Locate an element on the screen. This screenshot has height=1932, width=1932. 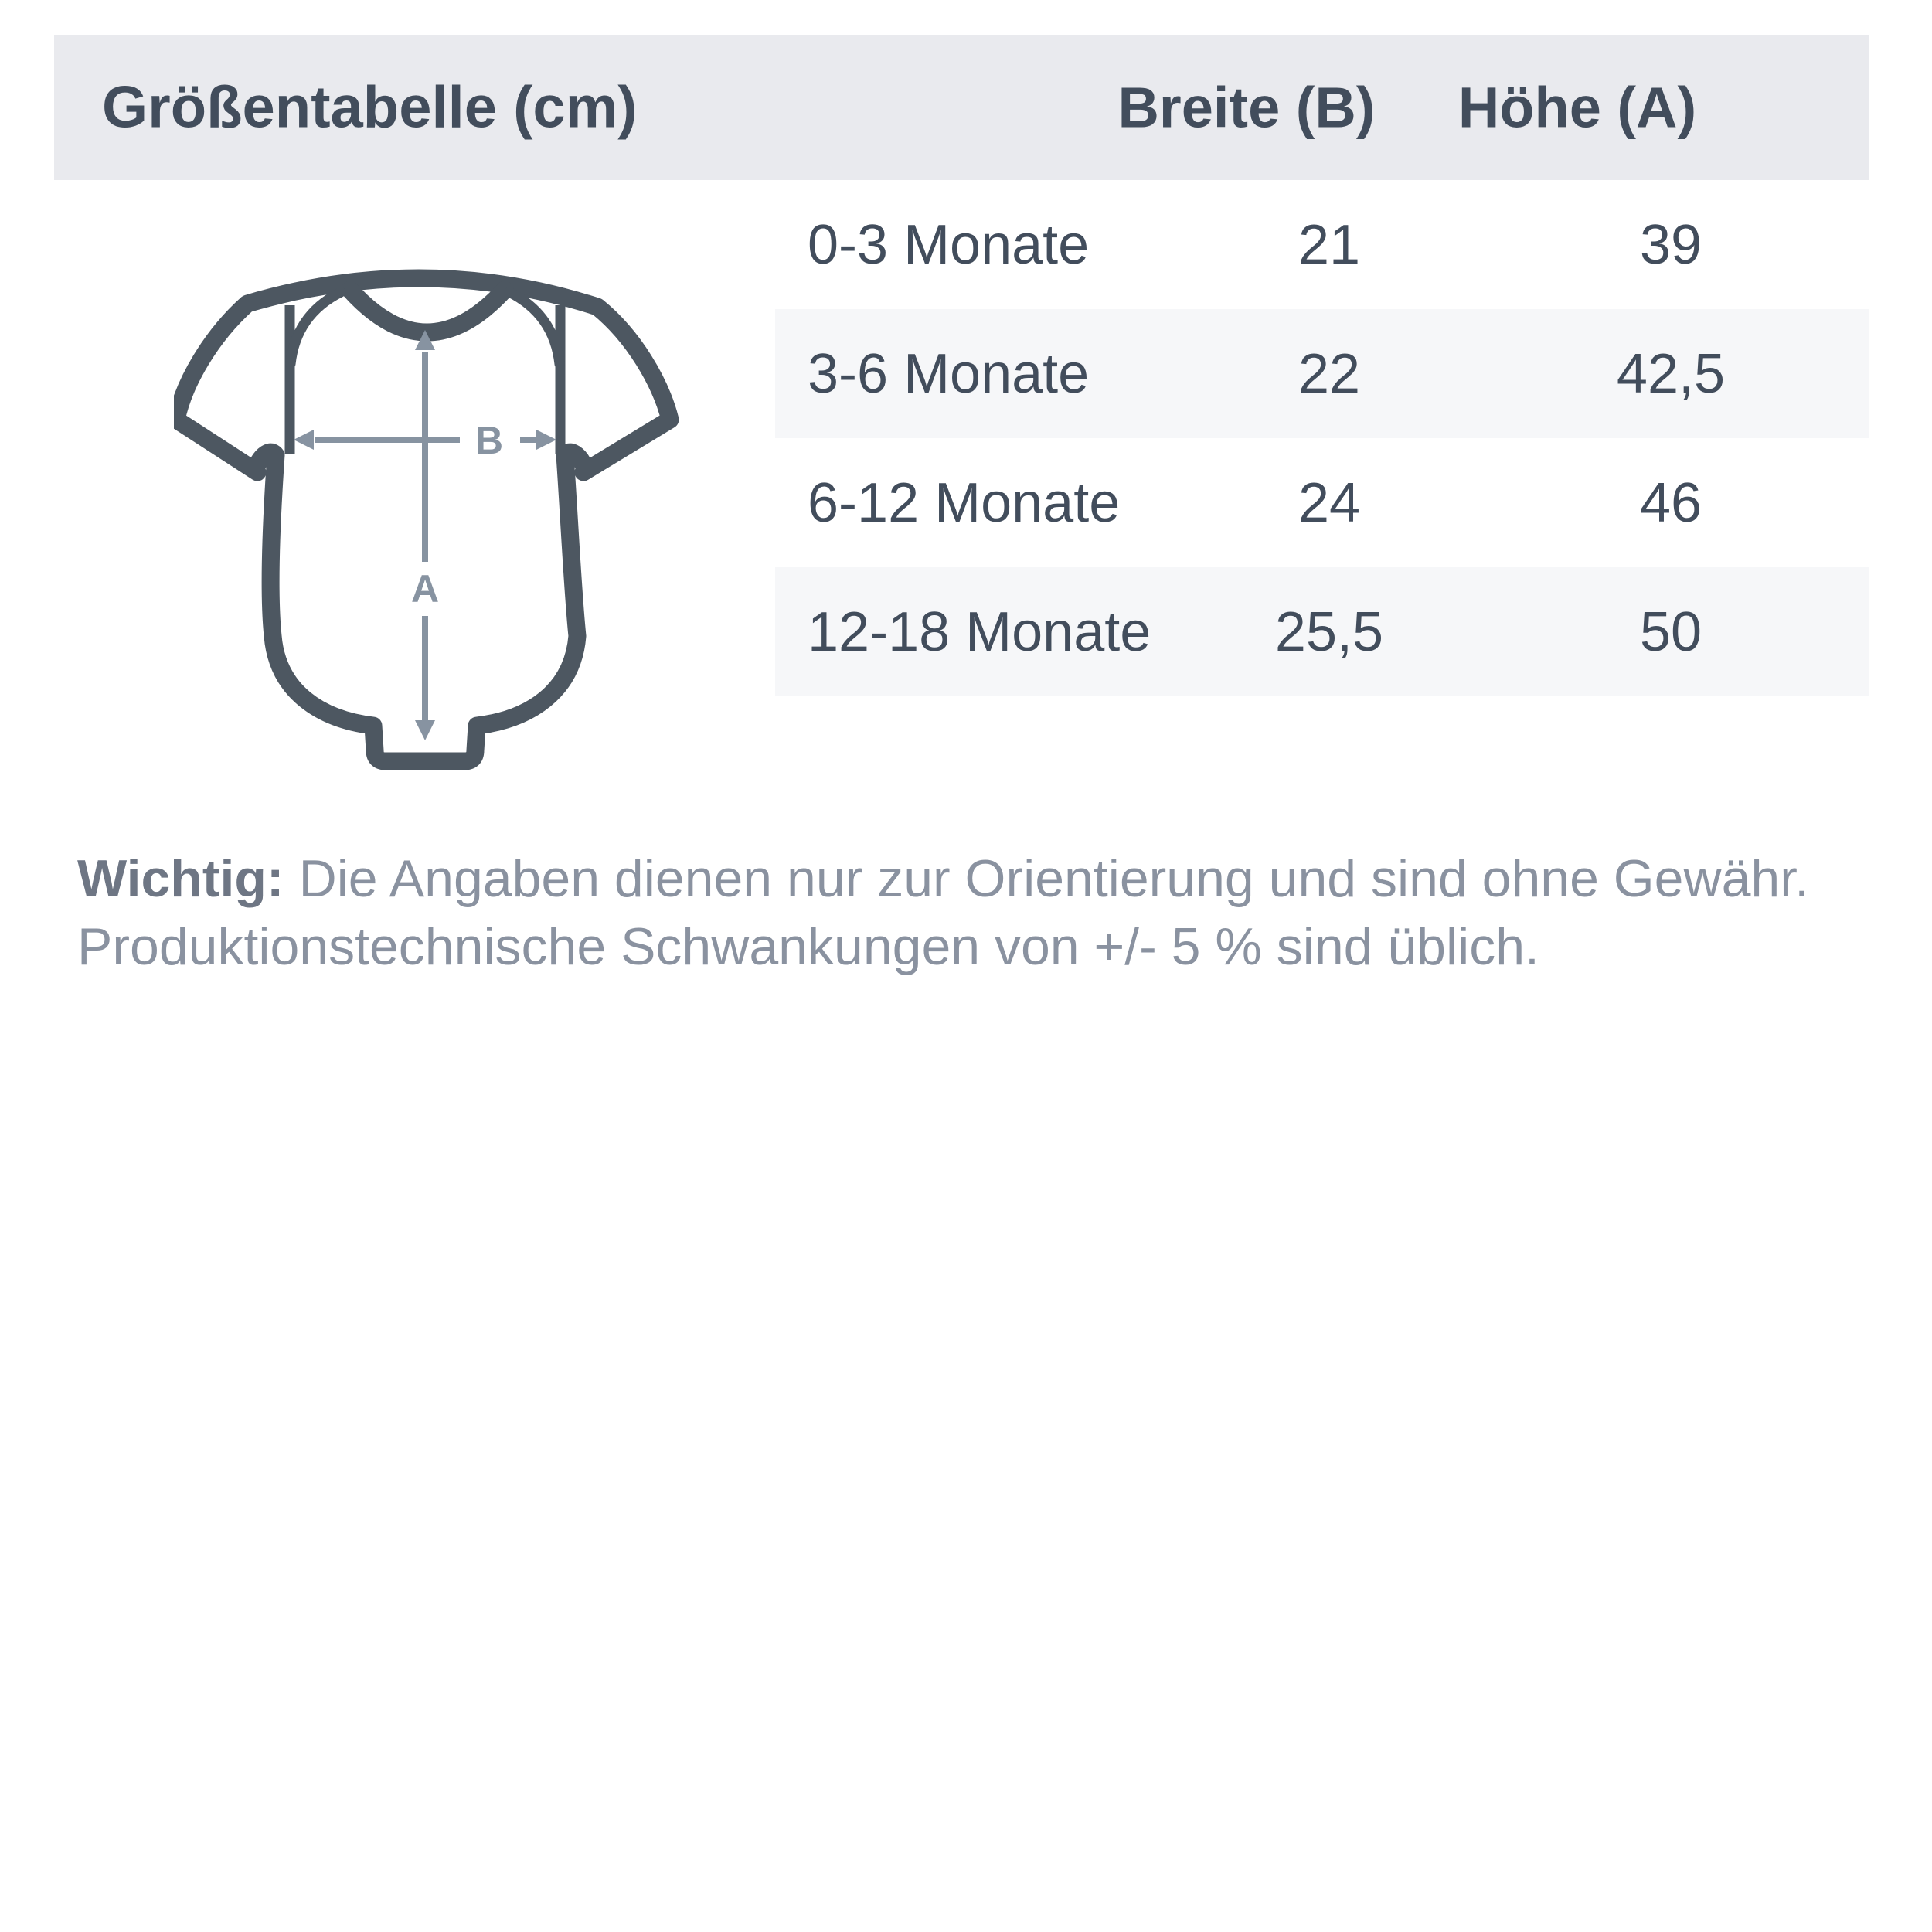
width-arrow is located at coordinates (425, 440).